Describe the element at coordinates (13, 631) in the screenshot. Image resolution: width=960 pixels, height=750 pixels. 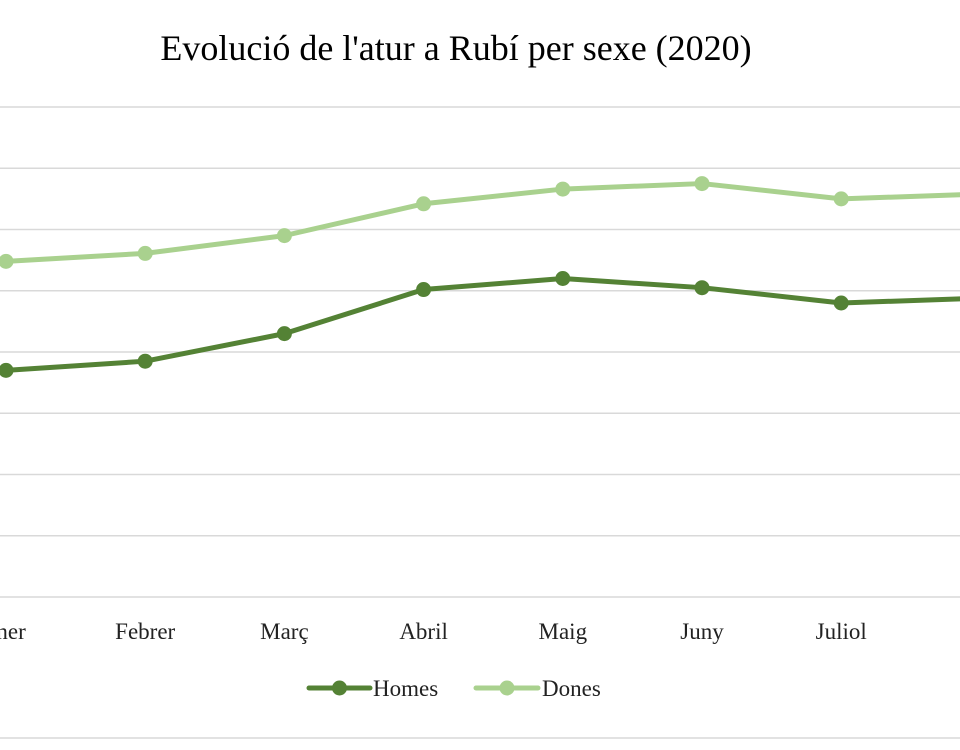
I see `x-tick-label: ener` at that location.